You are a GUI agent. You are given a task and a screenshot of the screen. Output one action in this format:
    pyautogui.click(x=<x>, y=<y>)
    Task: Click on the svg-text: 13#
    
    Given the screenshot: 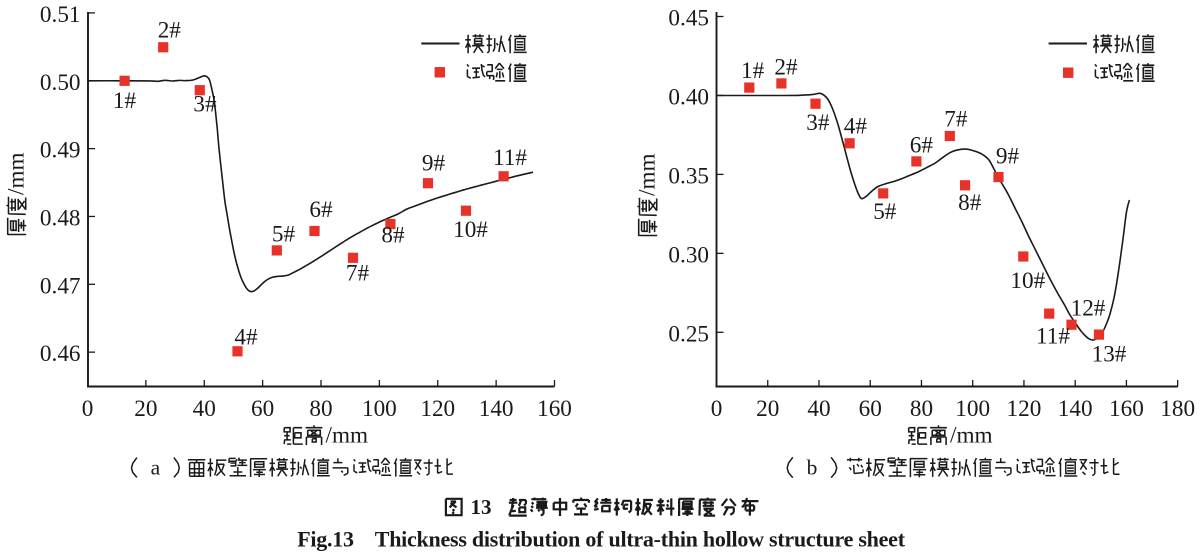 What is the action you would take?
    pyautogui.click(x=1109, y=355)
    